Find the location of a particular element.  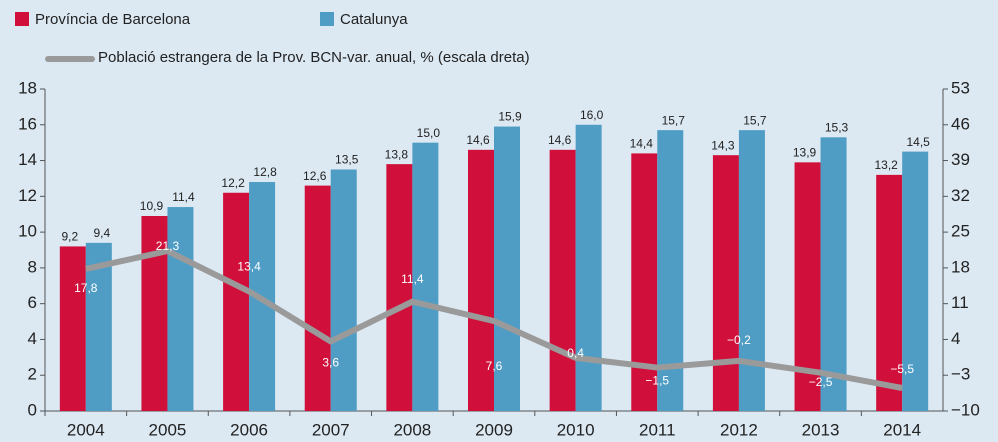

bar-value-label: 12,6 is located at coordinates (315, 176).